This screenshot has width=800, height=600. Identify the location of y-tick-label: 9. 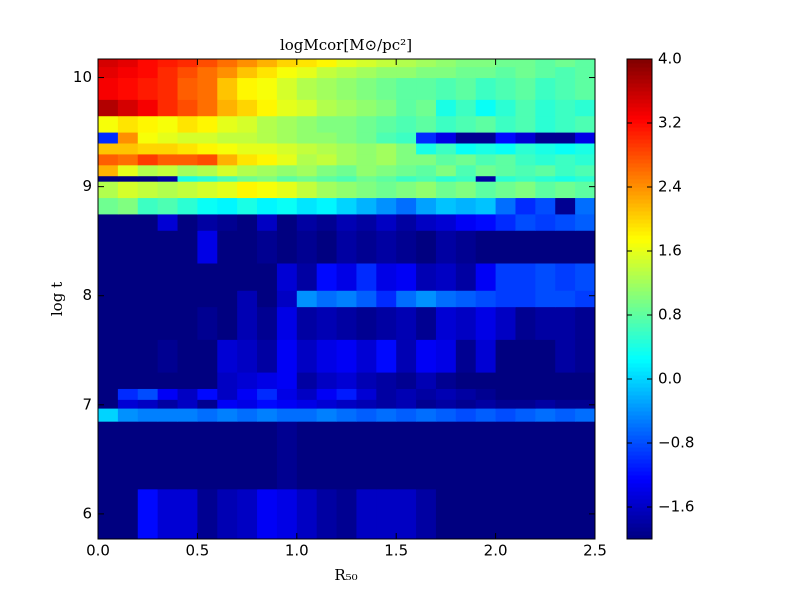
(87, 186).